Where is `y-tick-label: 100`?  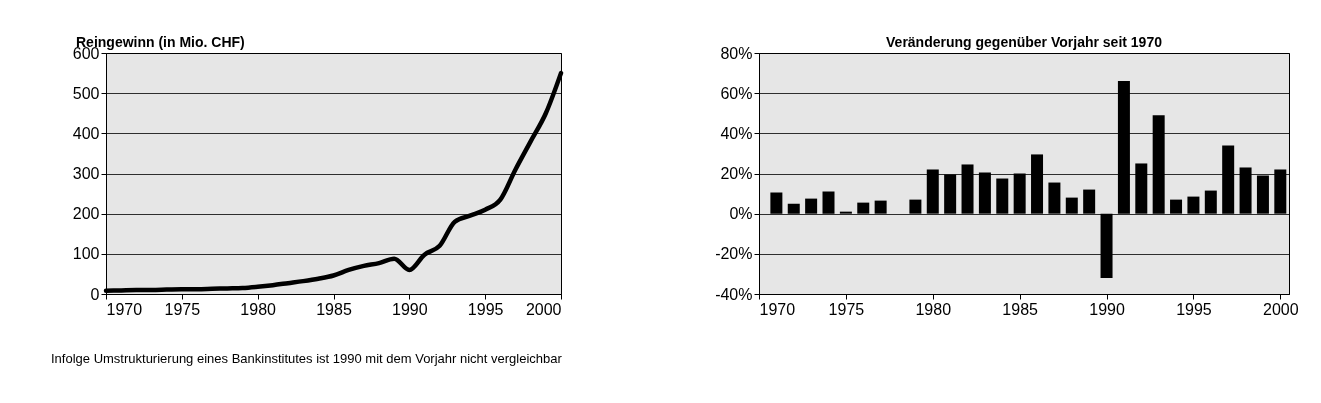
y-tick-label: 100 is located at coordinates (86, 254).